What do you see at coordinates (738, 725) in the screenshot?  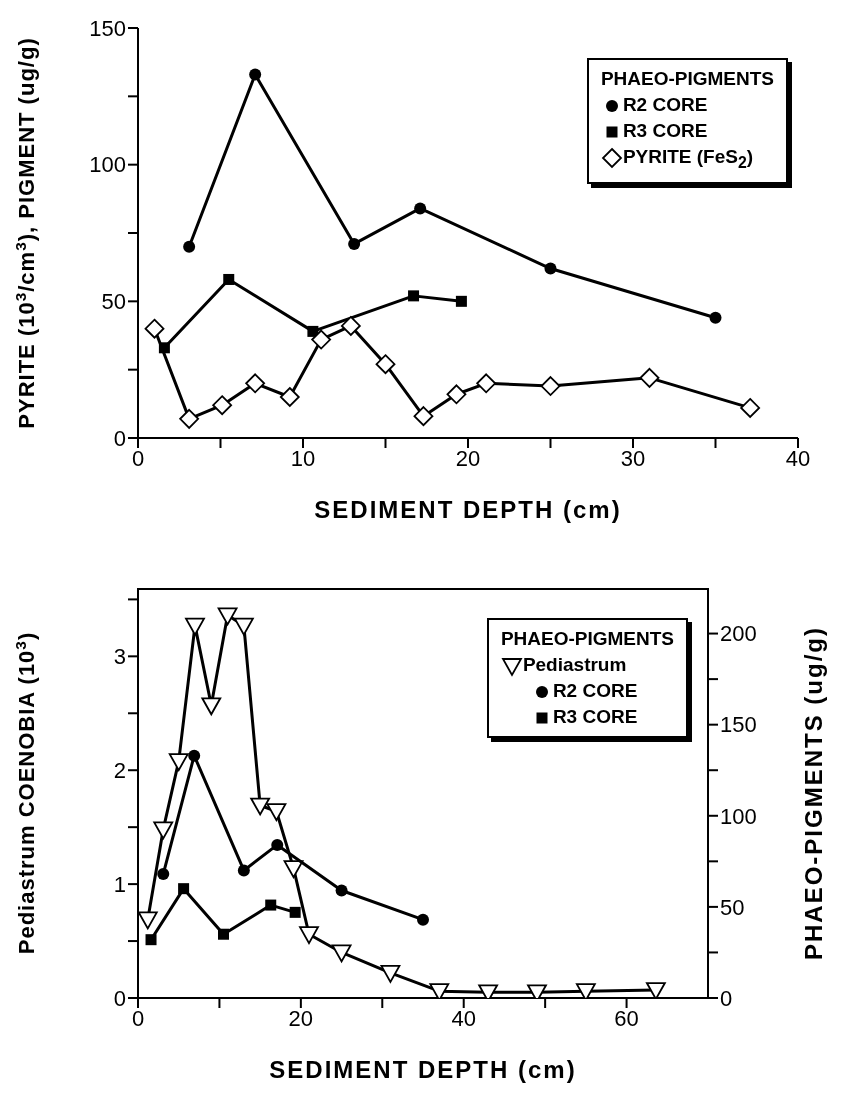 I see `y2-tick-label: 150` at bounding box center [738, 725].